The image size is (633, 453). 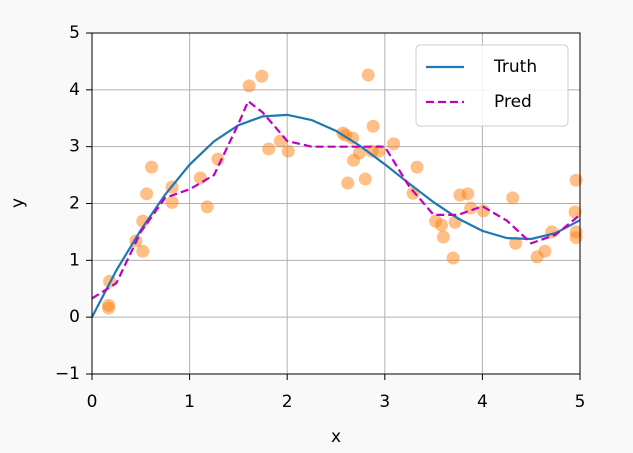 I want to click on x-tick-label: 1, so click(x=189, y=402).